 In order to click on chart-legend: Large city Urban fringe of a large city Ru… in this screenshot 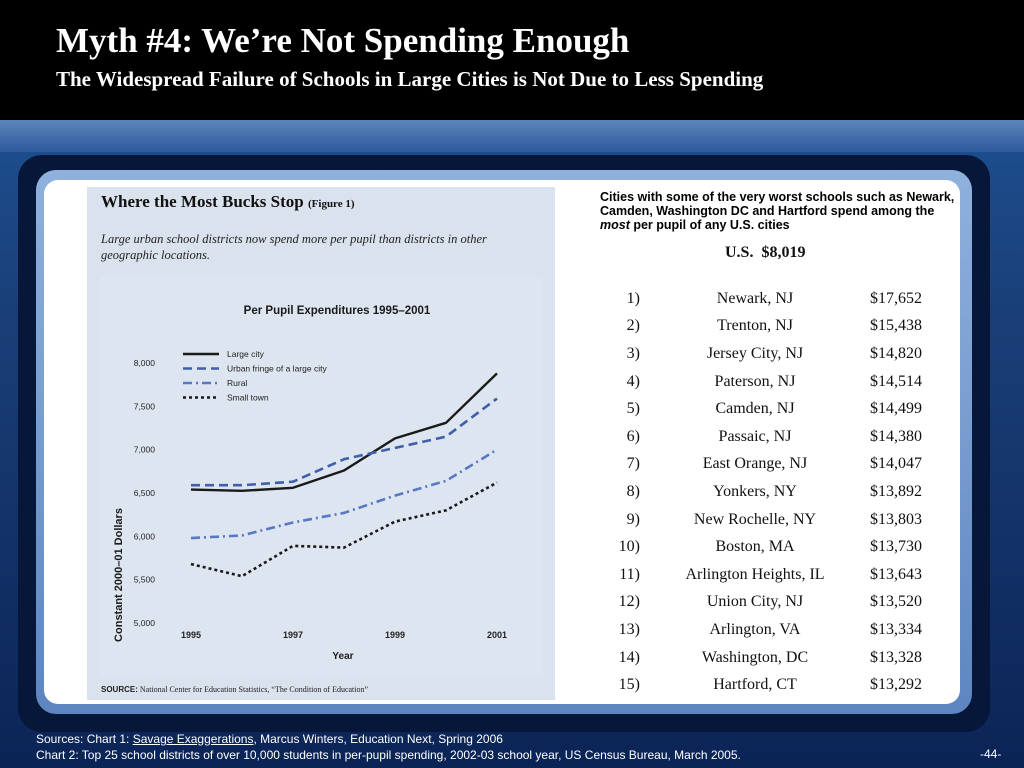, I will do `click(255, 376)`.